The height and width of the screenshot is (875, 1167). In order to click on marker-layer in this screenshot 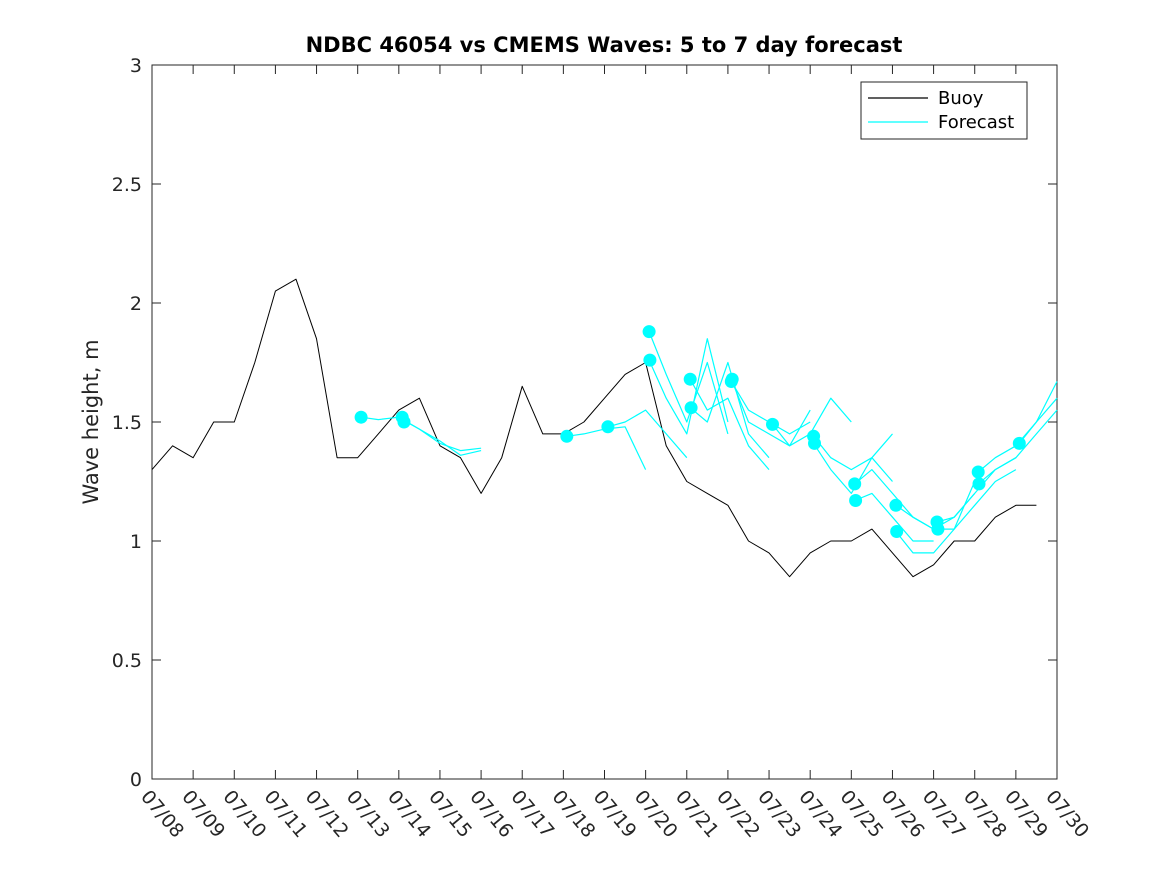, I will do `click(690, 431)`.